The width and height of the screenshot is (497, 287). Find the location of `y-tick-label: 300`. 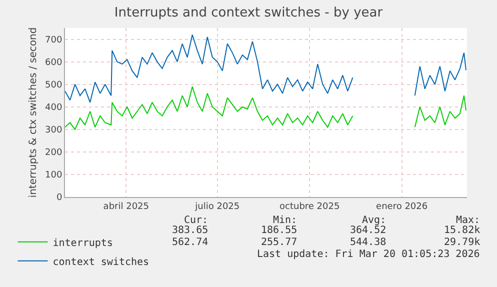

y-tick-label: 300 is located at coordinates (53, 131).